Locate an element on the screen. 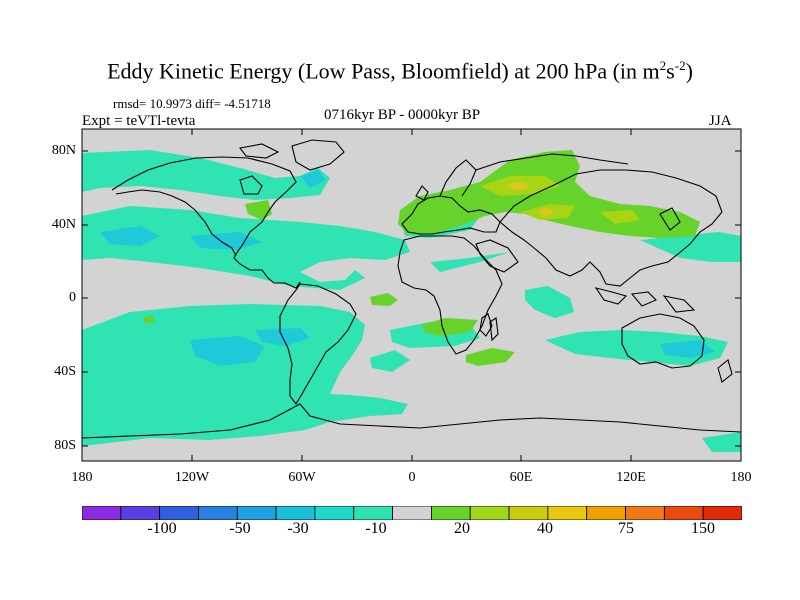  colorbar-label: -10 is located at coordinates (376, 528).